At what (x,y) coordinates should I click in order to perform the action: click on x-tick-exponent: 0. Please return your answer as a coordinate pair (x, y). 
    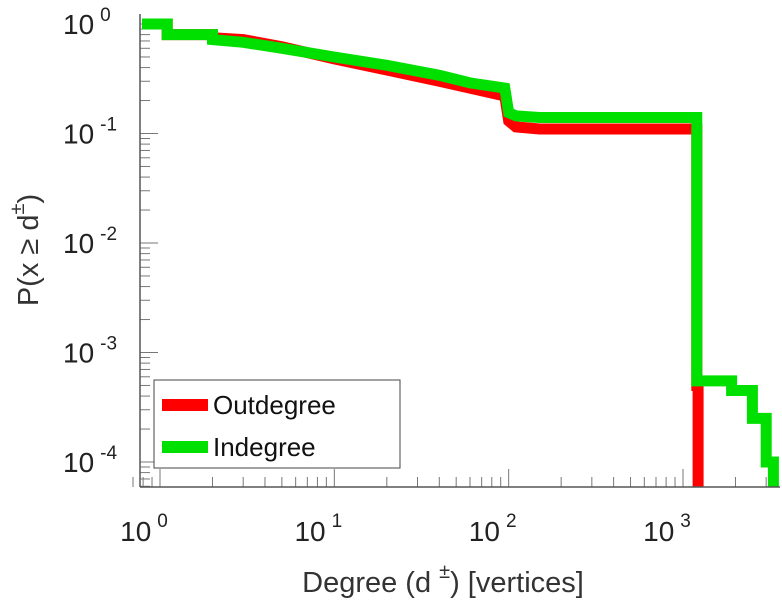
    Looking at the image, I should click on (162, 521).